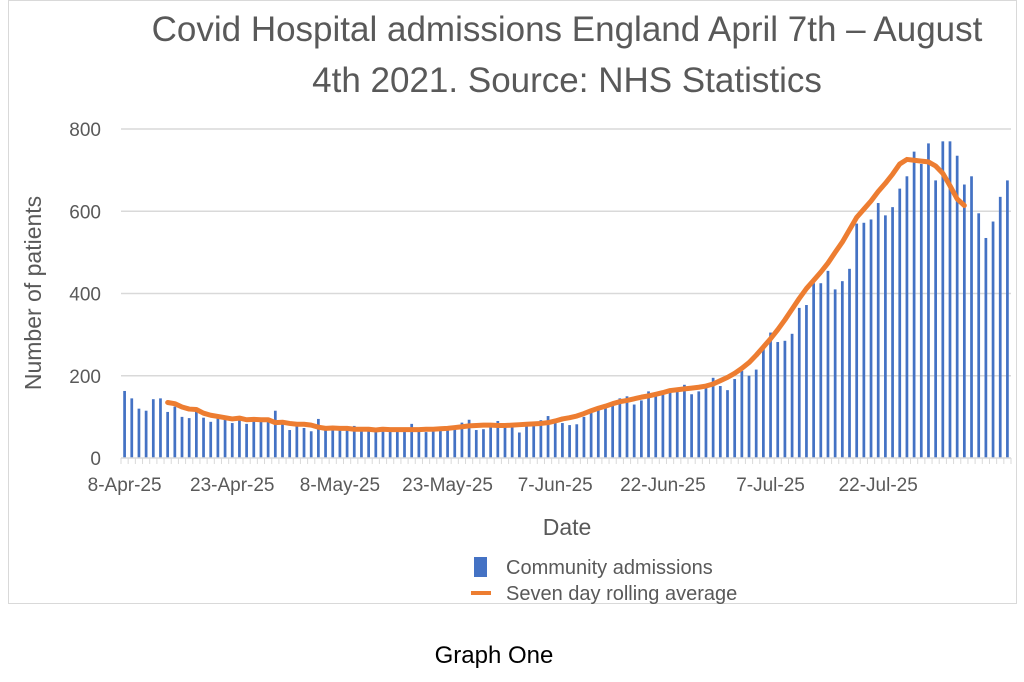 The width and height of the screenshot is (1024, 682). I want to click on y-tick-label: 600, so click(85, 212).